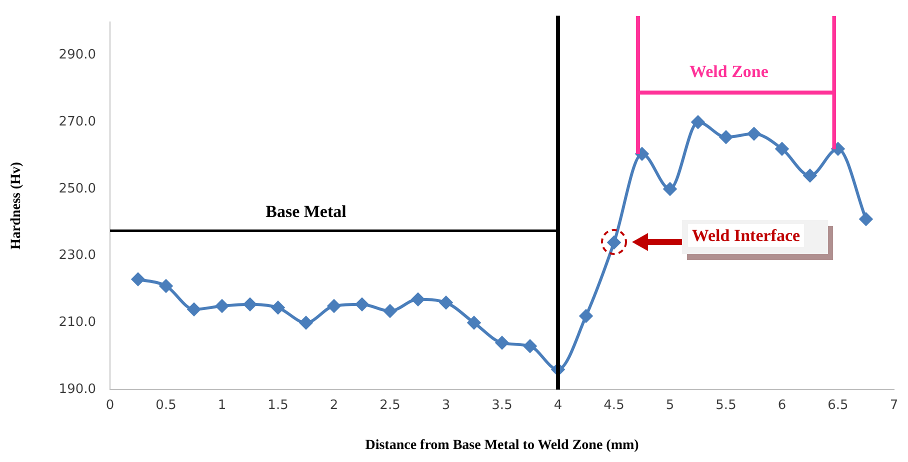  Describe the element at coordinates (110, 405) in the screenshot. I see `x-tick-label: 0` at that location.